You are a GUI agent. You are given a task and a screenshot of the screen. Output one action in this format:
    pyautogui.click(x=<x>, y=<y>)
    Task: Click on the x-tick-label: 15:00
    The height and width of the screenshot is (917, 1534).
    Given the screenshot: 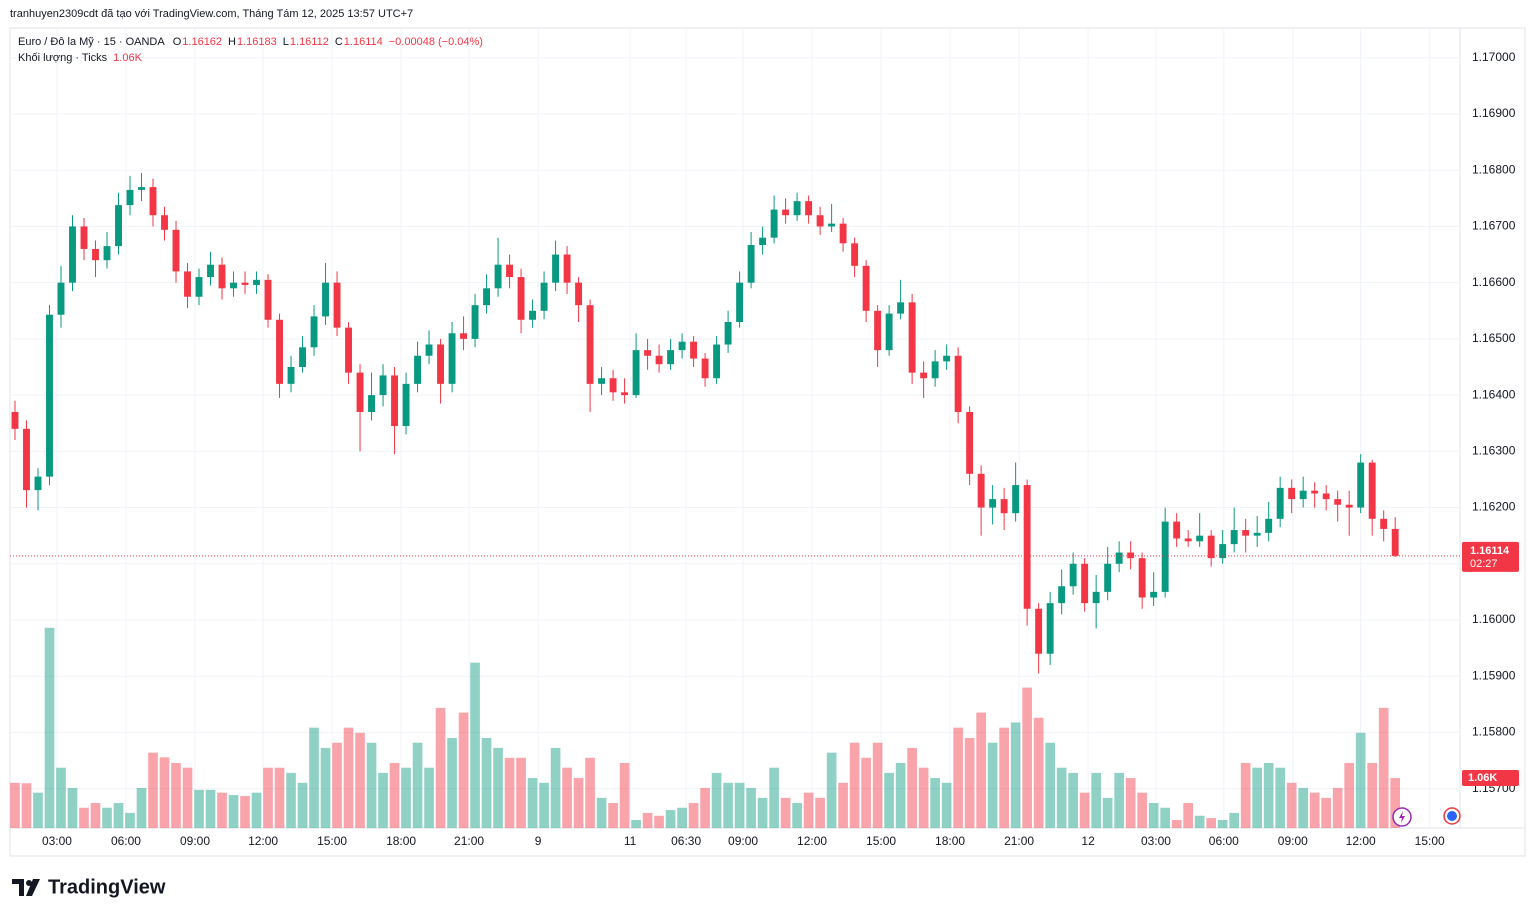 What is the action you would take?
    pyautogui.click(x=881, y=841)
    